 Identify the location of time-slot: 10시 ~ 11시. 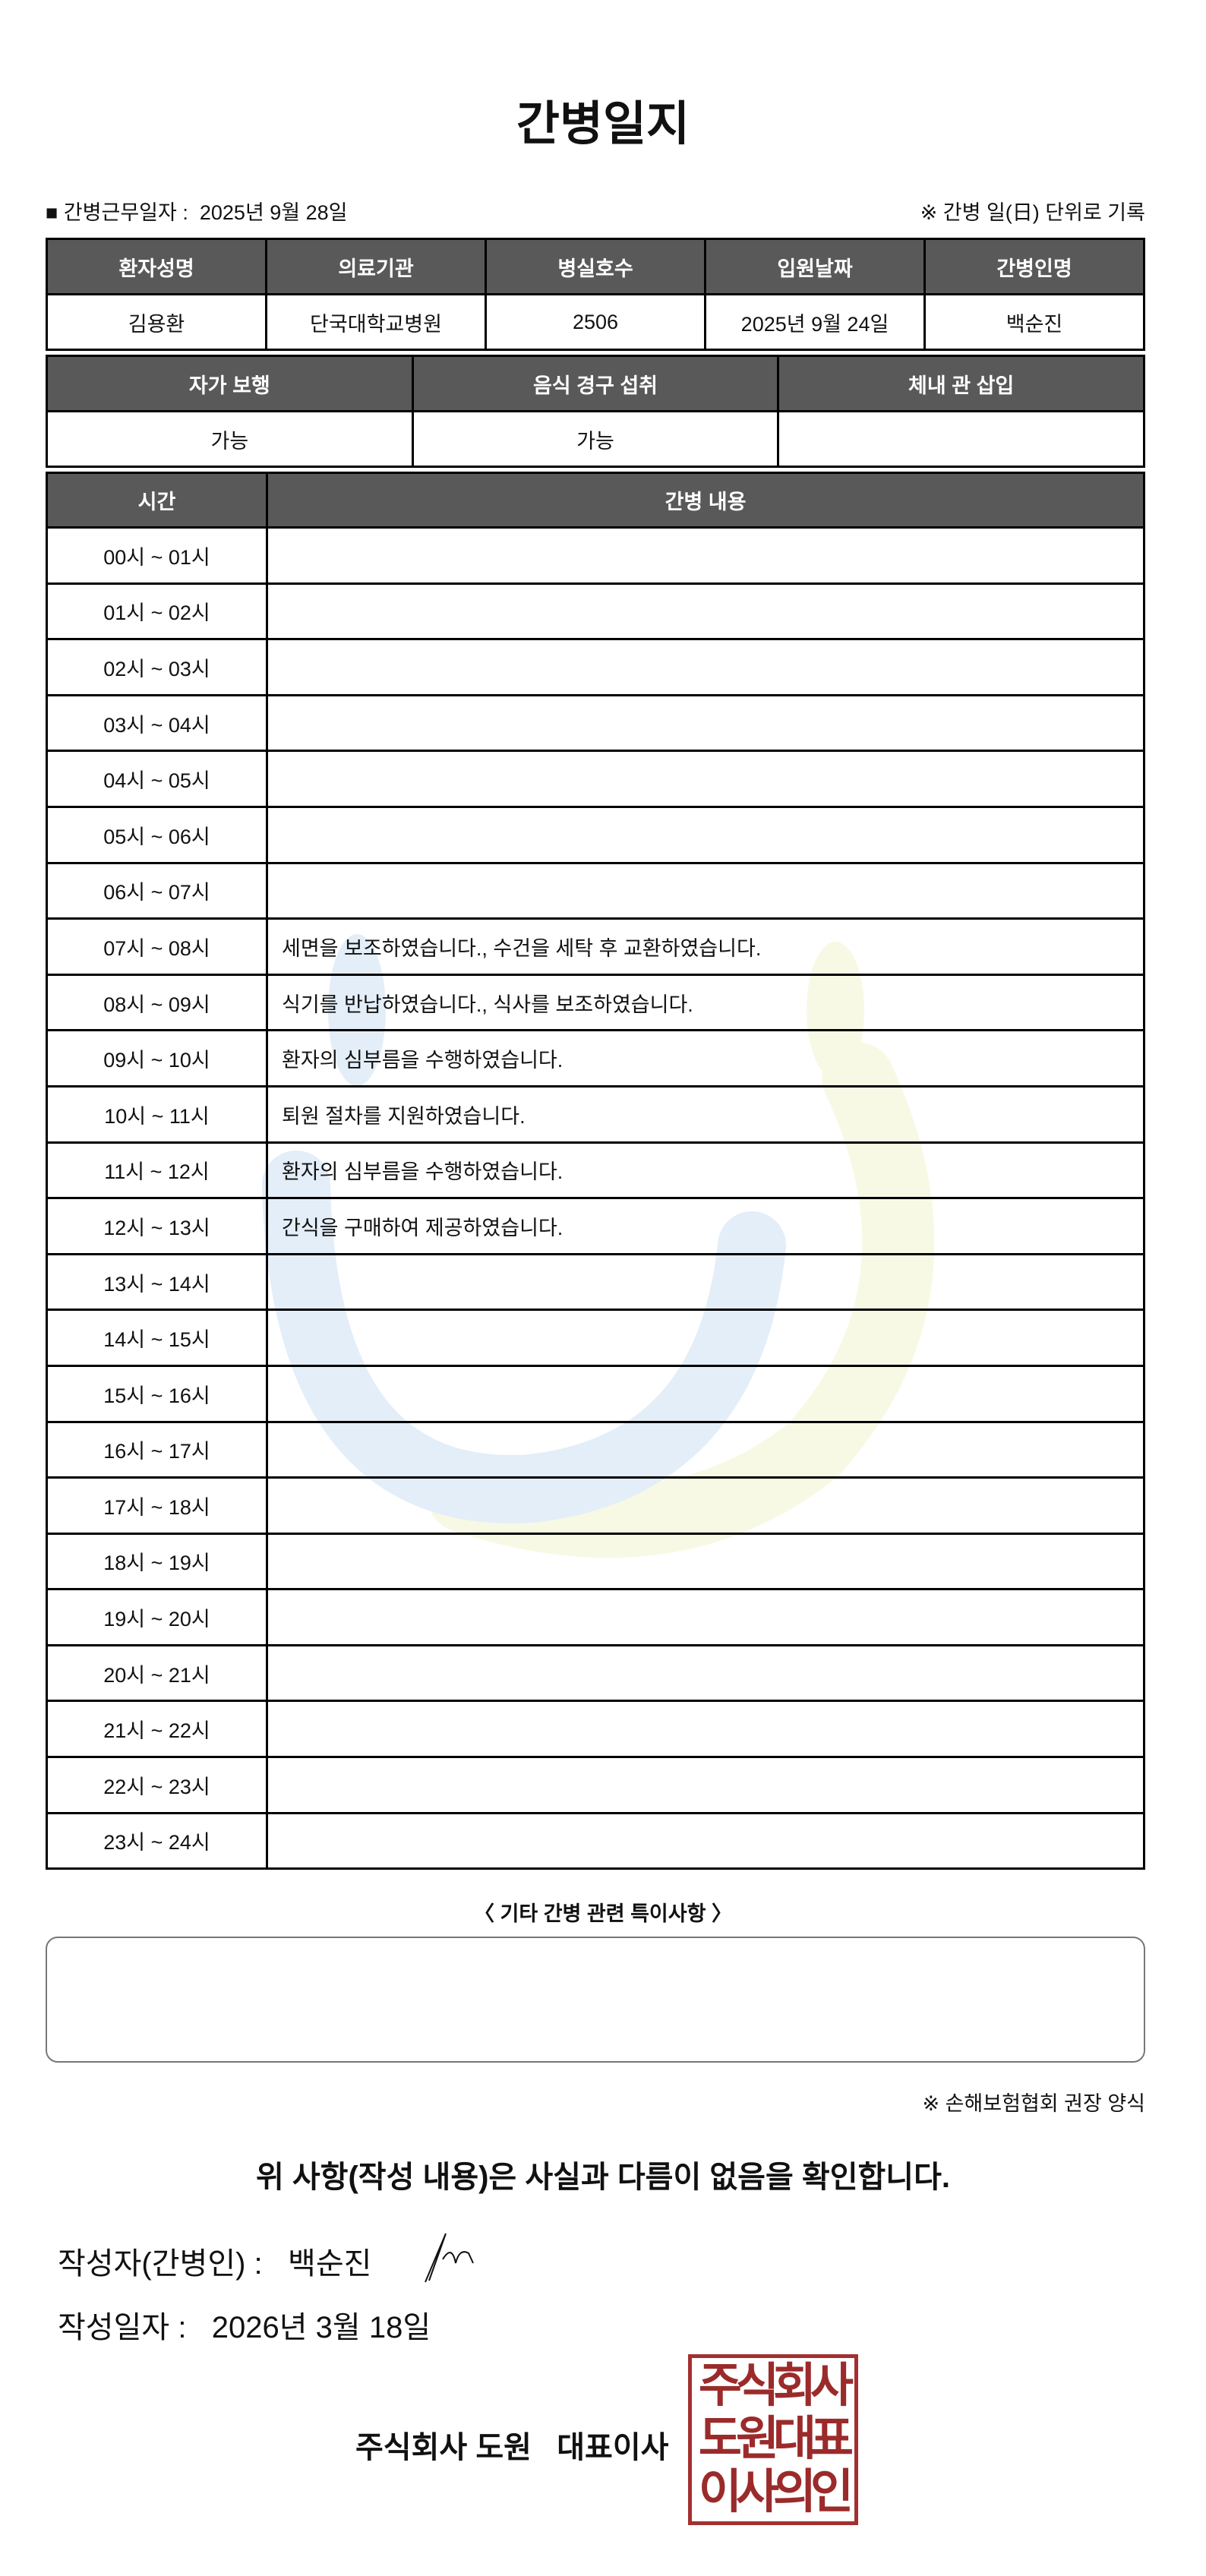
(157, 1114).